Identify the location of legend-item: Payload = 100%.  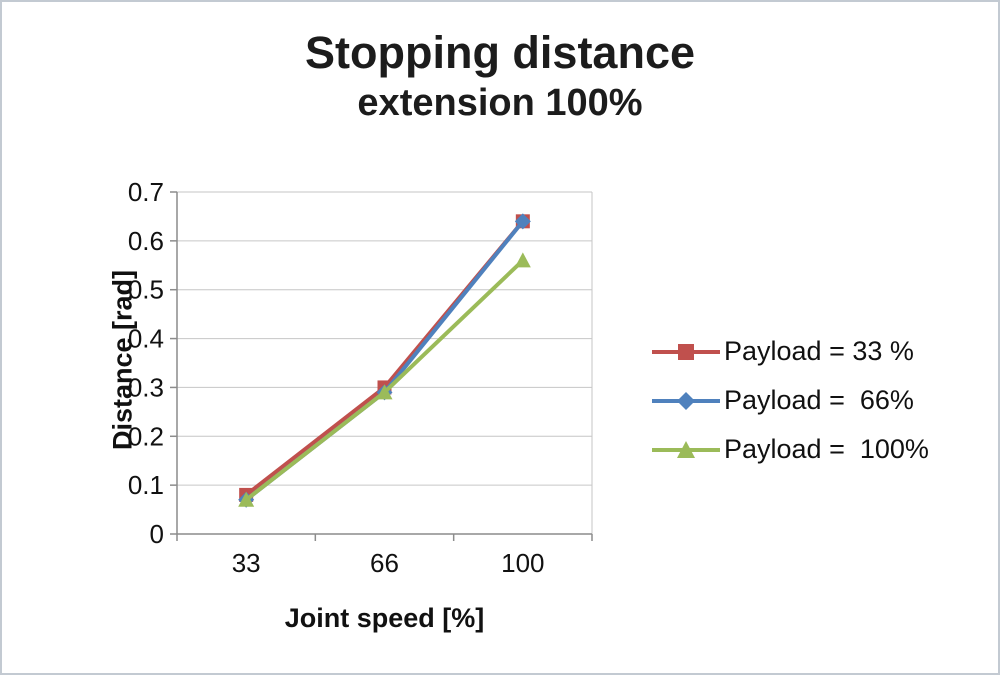
(789, 449).